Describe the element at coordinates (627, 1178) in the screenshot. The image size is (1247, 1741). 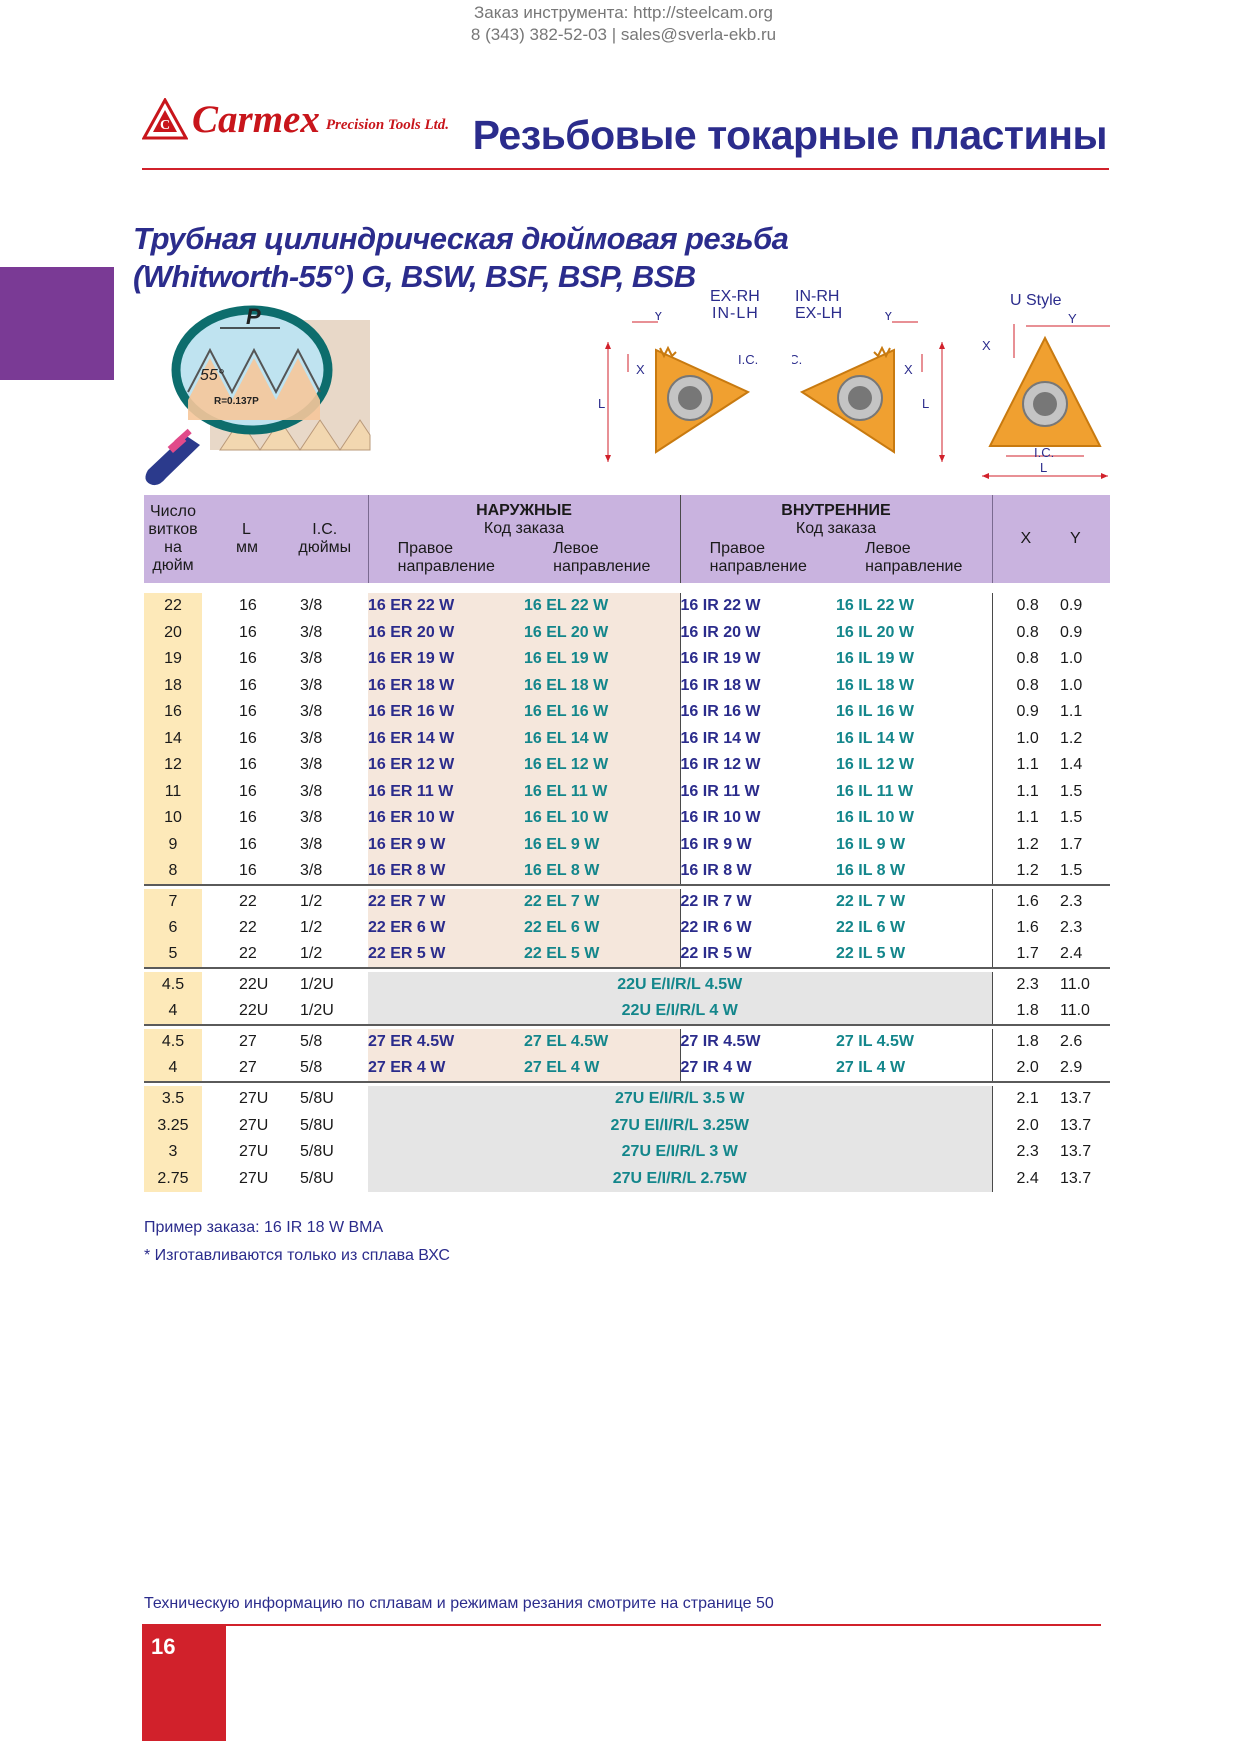
I see `table-row: 2.75 27U 5/8U 27U E/I/R/L 2.75W 2.4 13.7` at that location.